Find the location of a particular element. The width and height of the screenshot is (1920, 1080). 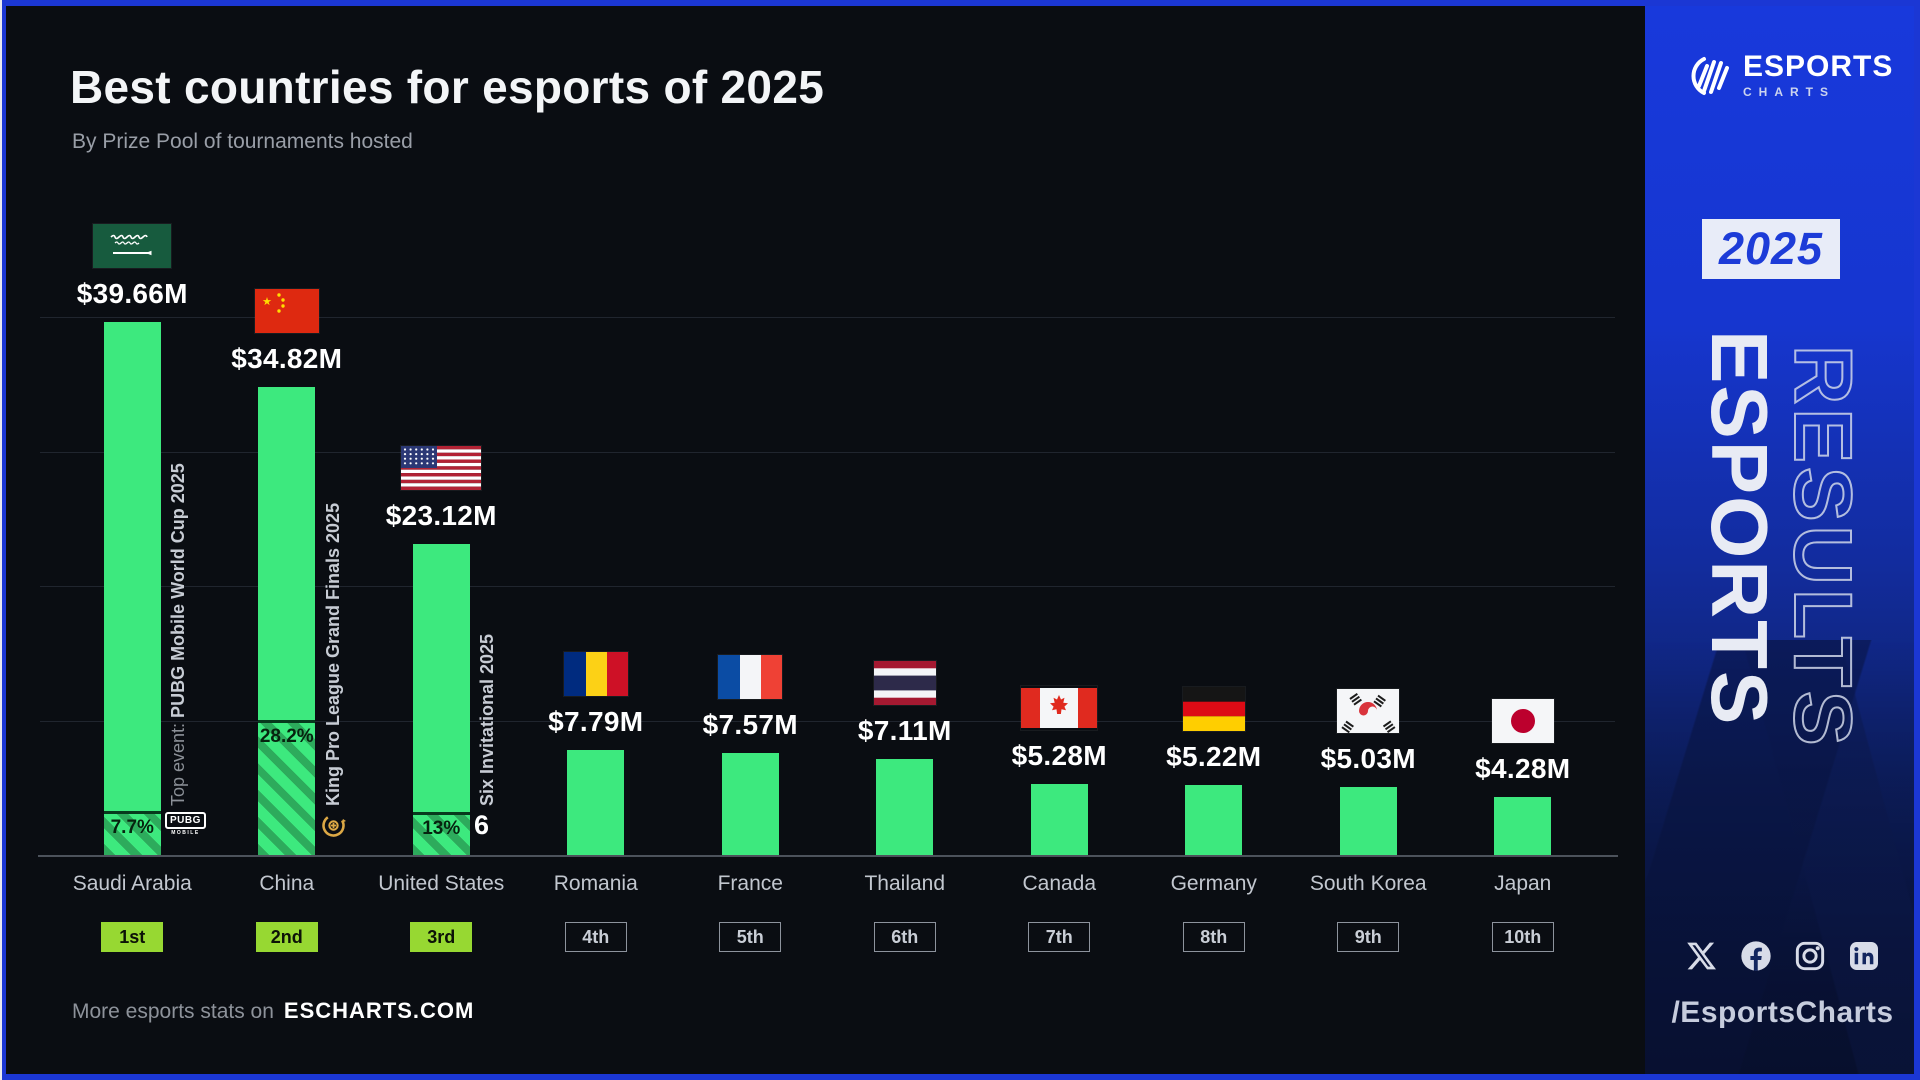

top-event-share-segment: 7.7% is located at coordinates (132, 833).